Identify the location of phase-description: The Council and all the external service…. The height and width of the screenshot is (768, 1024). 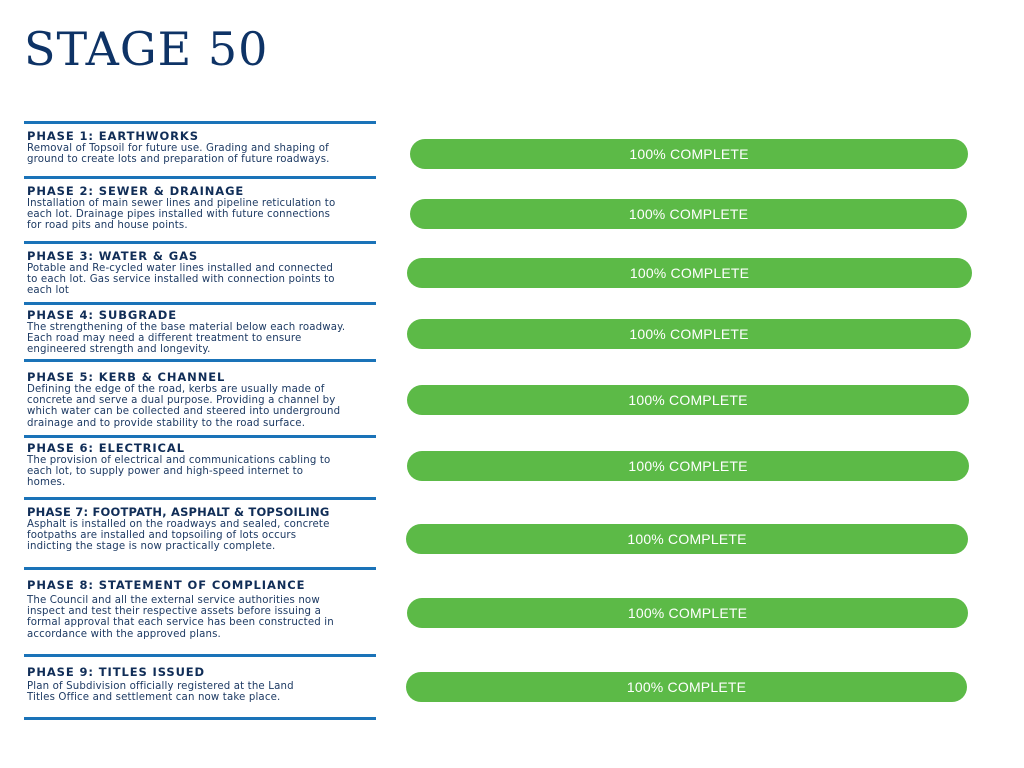
(180, 617).